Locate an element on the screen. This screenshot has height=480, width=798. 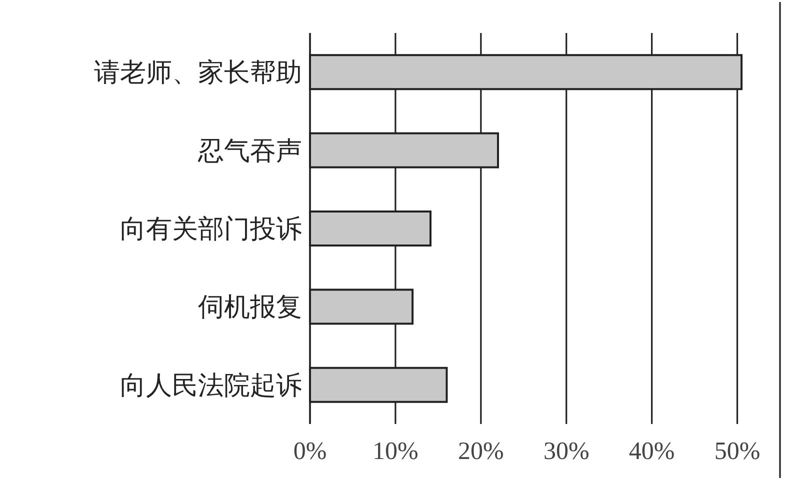
x-tick-label: 40% is located at coordinates (651, 451).